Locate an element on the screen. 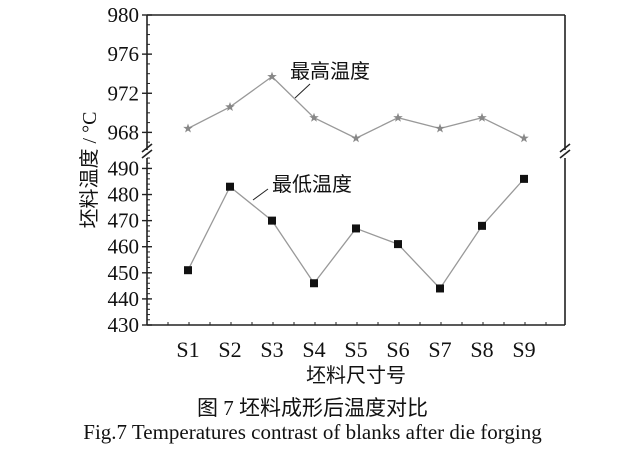  x-tick-label: S7 is located at coordinates (439, 349).